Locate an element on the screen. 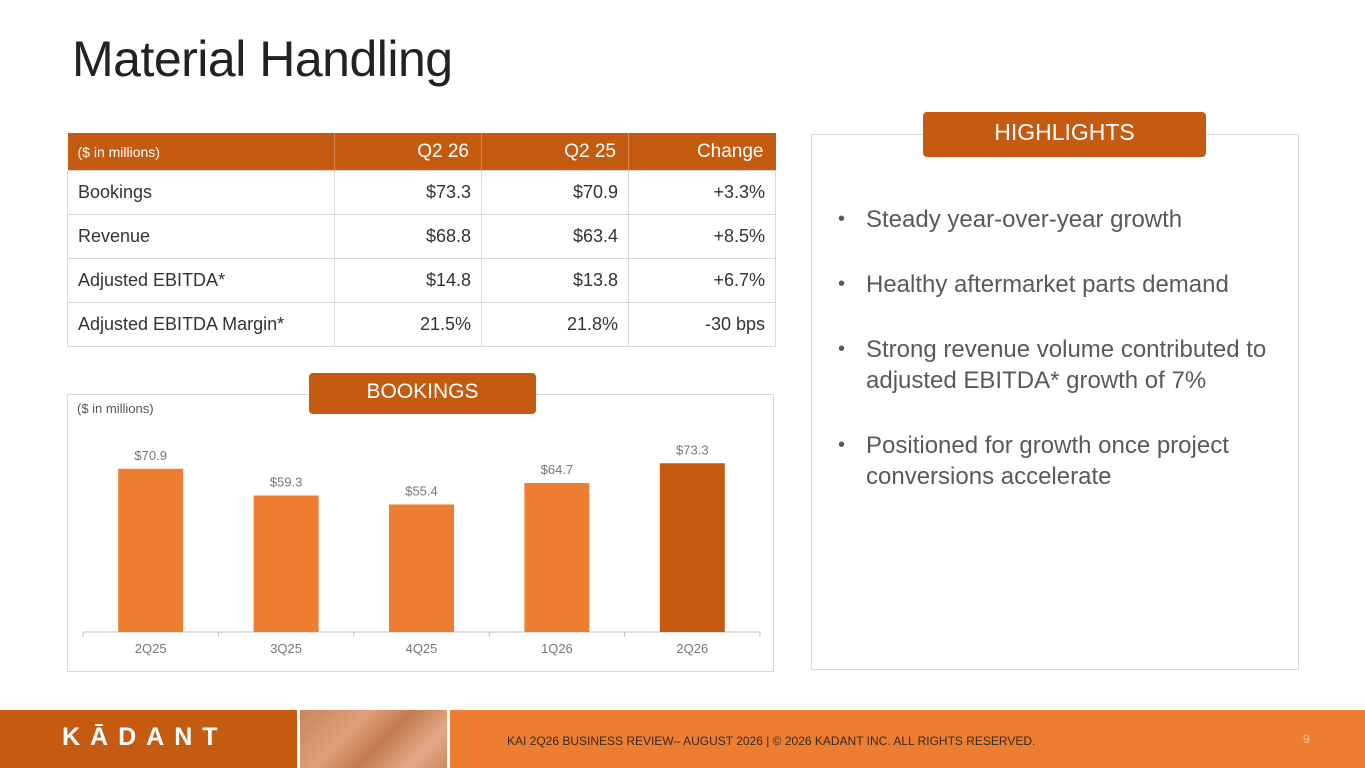  cell-change: +6.7% is located at coordinates (702, 280).